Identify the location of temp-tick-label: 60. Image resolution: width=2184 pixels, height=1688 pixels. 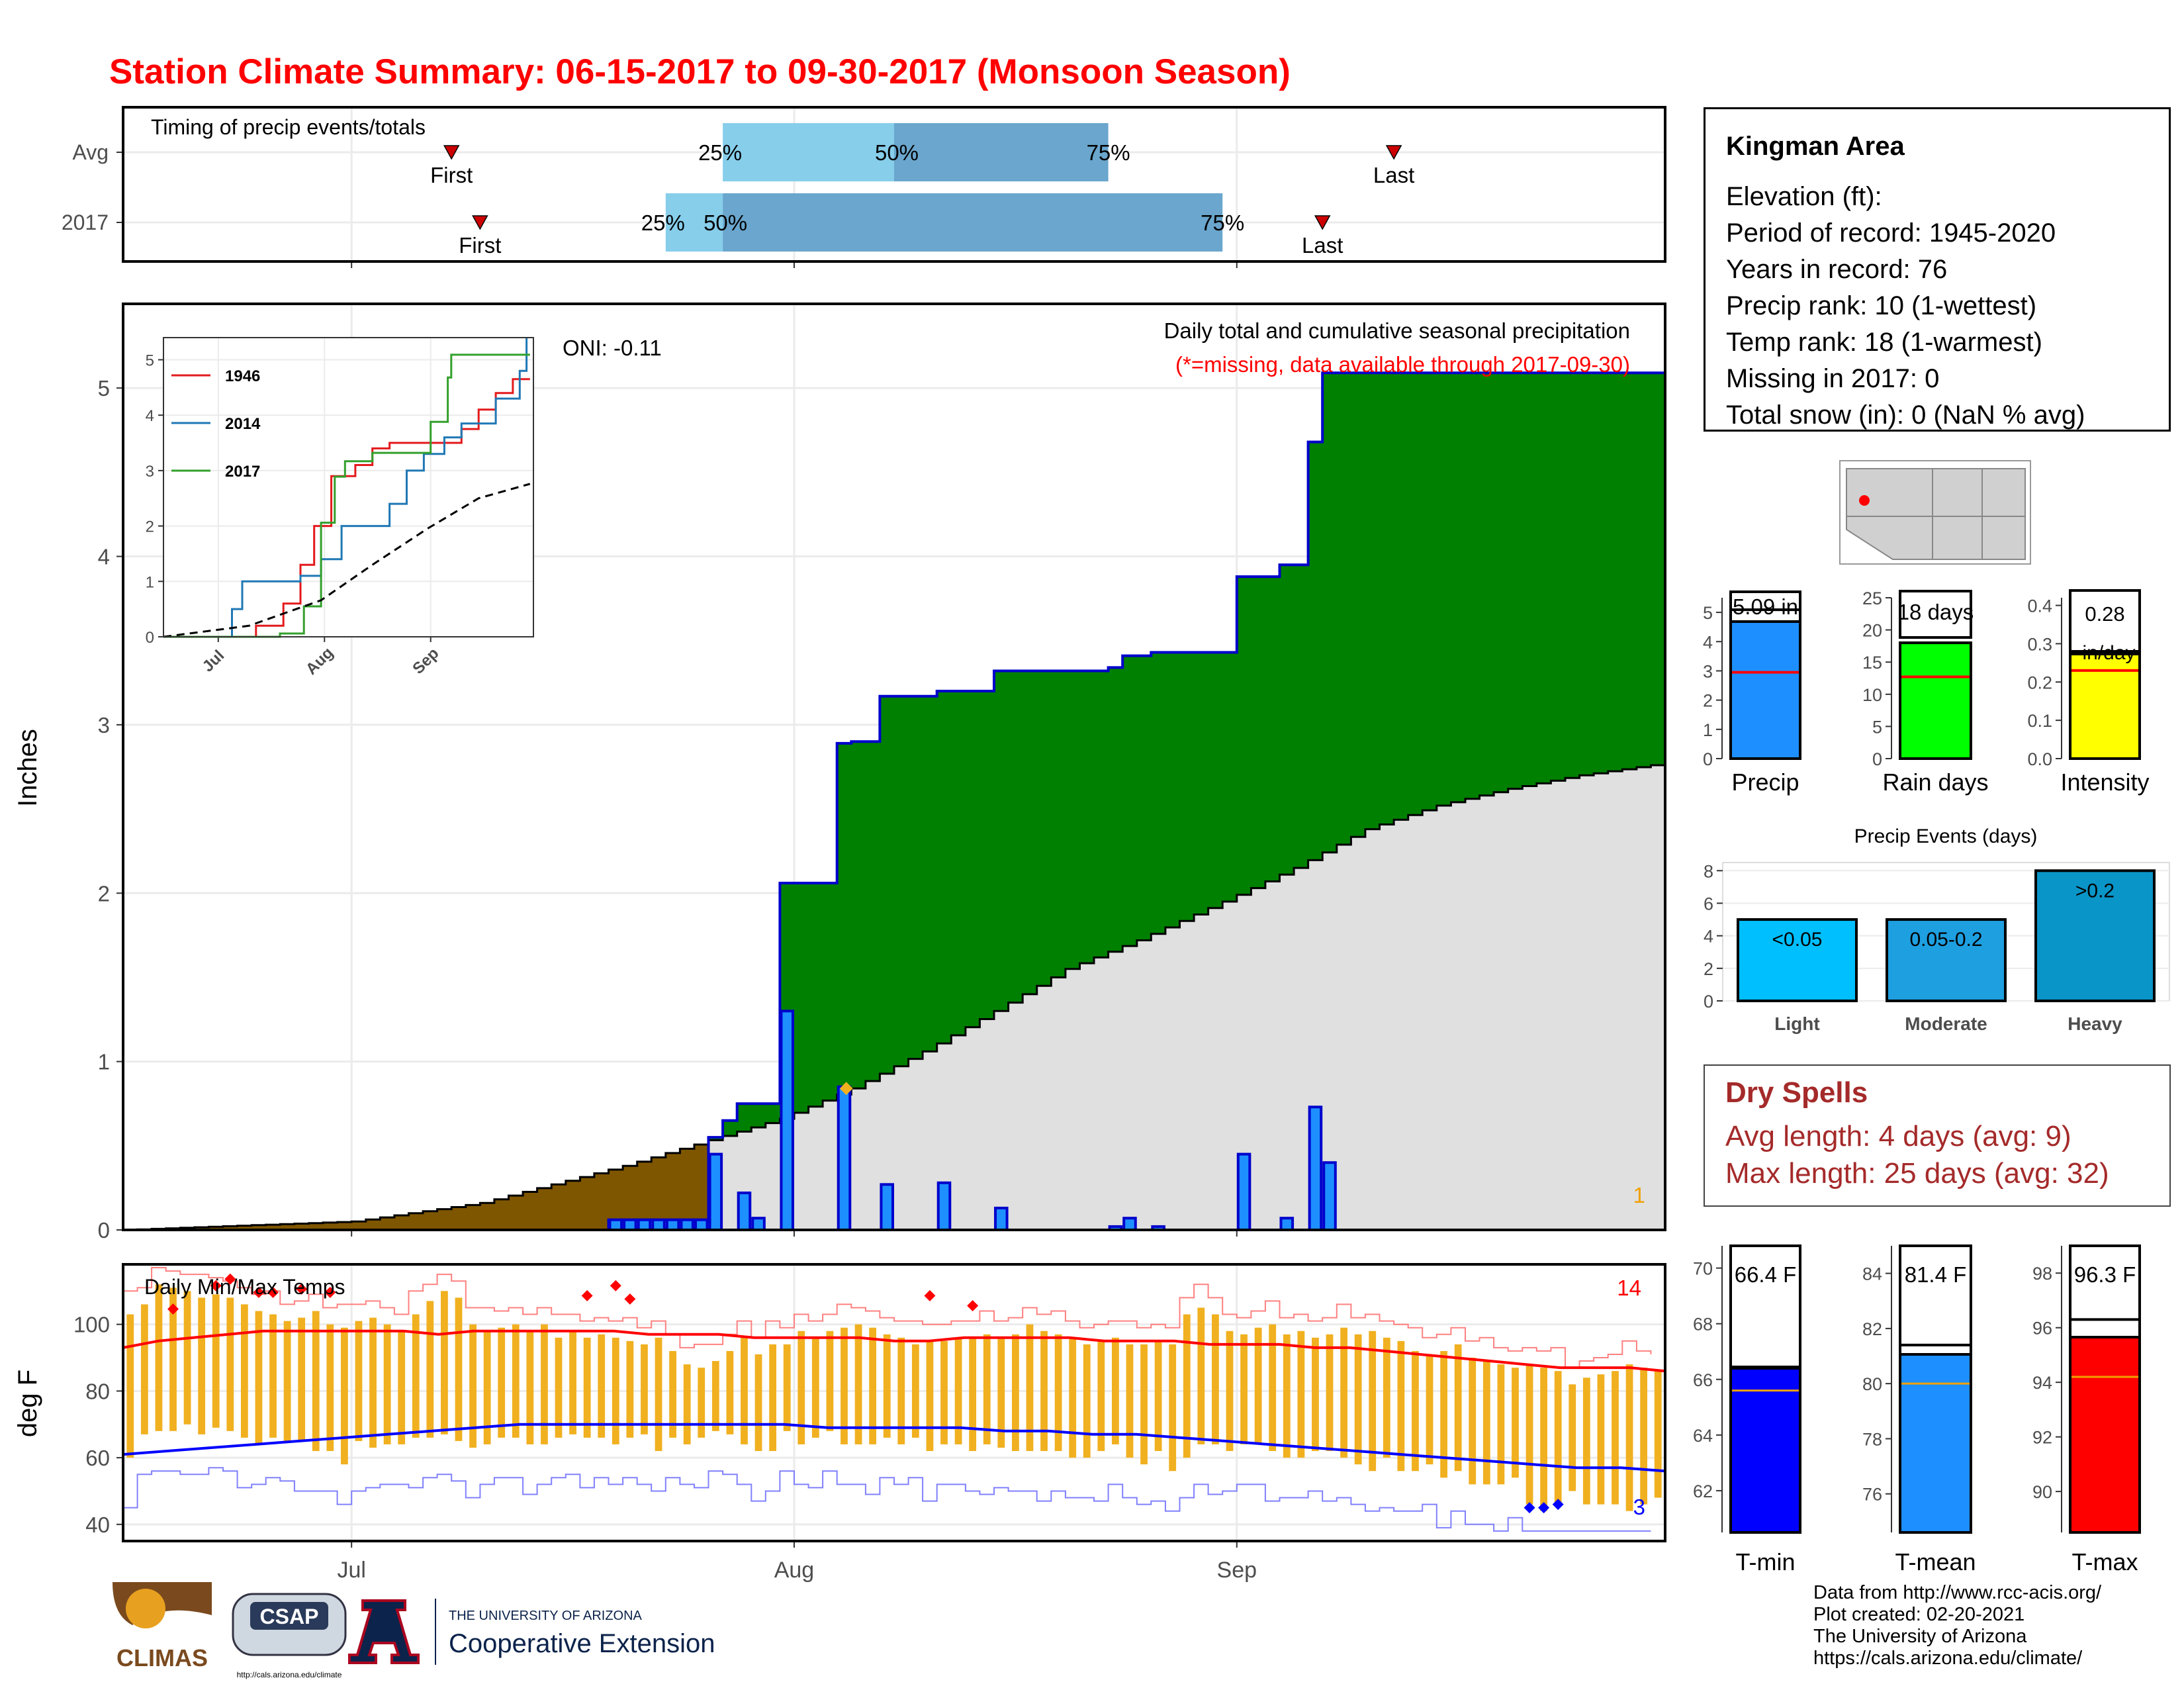
(97, 1458).